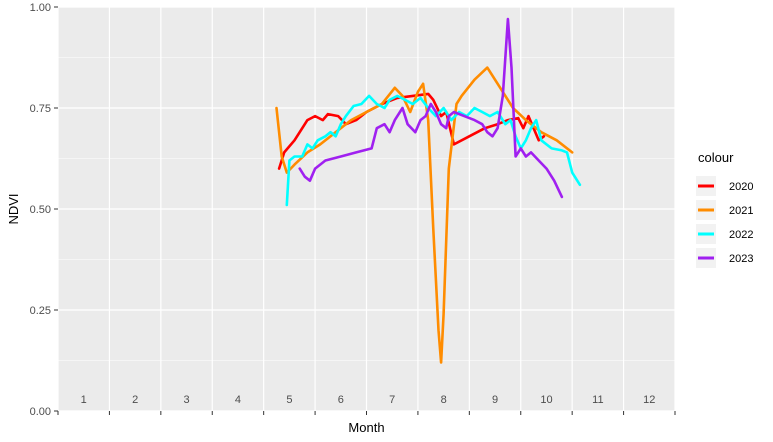 This screenshot has height=442, width=773. Describe the element at coordinates (741, 187) in the screenshot. I see `legend-label-2020: 2020` at that location.